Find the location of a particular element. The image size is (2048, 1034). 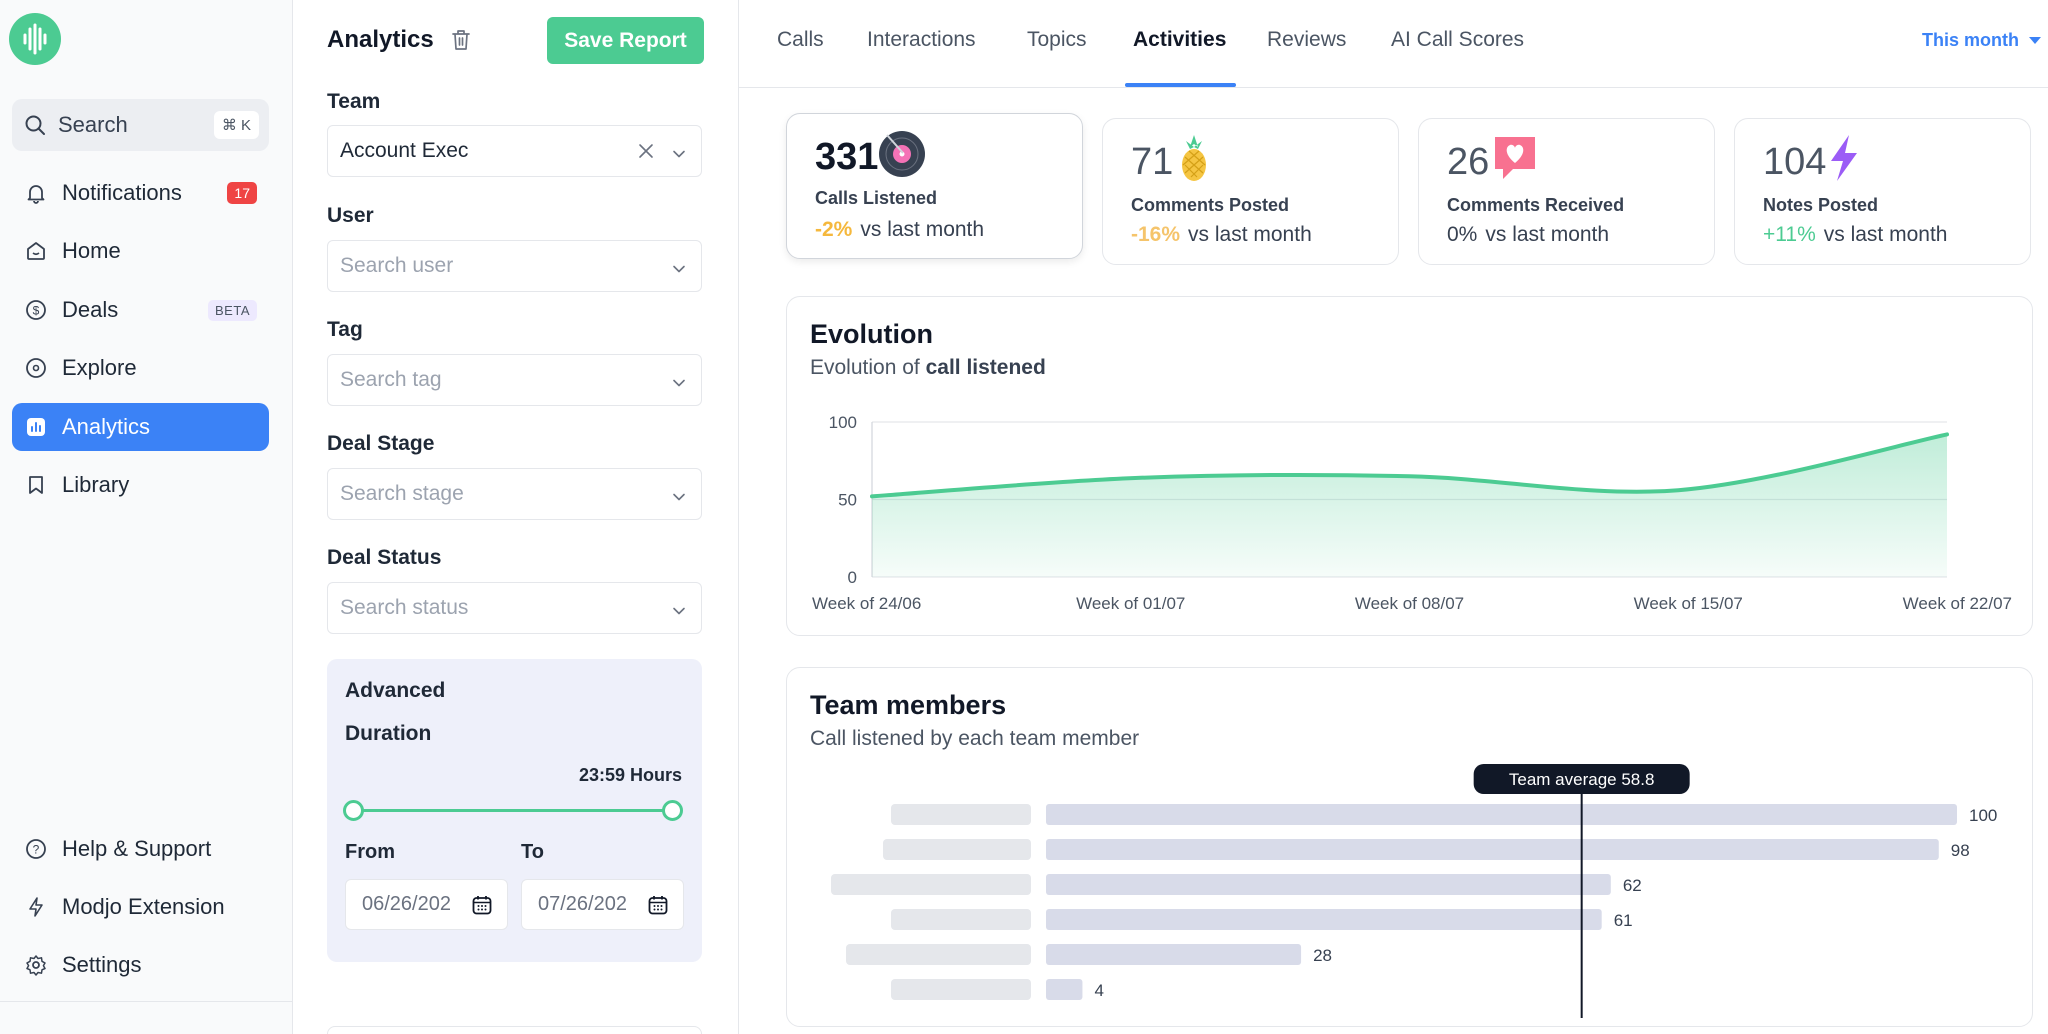

stat-label: Comments Received is located at coordinates (1536, 205).